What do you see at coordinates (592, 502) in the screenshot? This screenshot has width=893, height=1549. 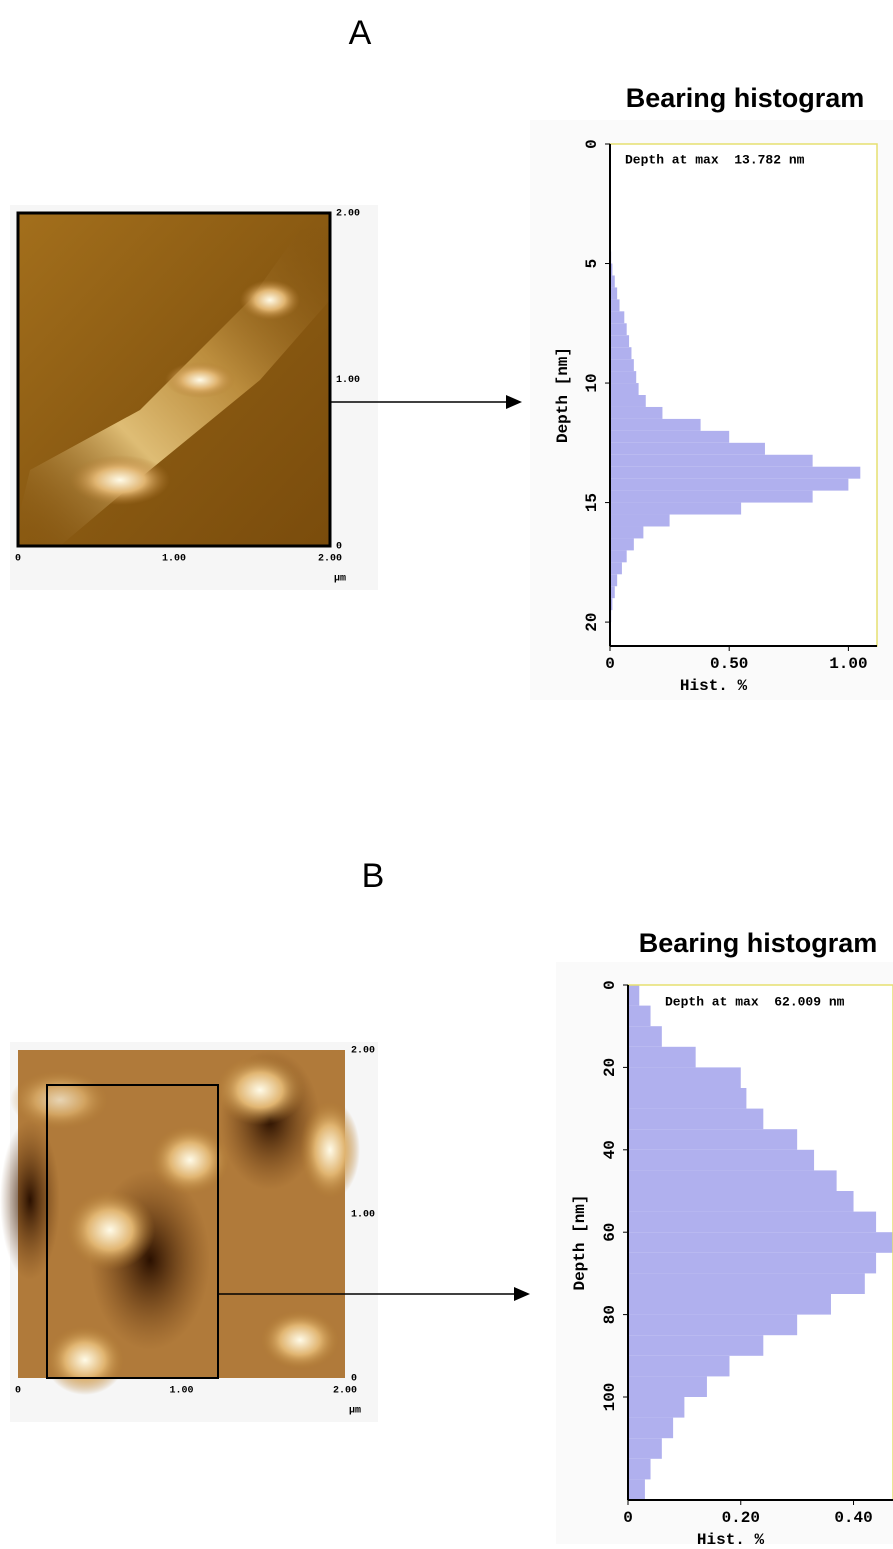 I see `y-tick-label: 15` at bounding box center [592, 502].